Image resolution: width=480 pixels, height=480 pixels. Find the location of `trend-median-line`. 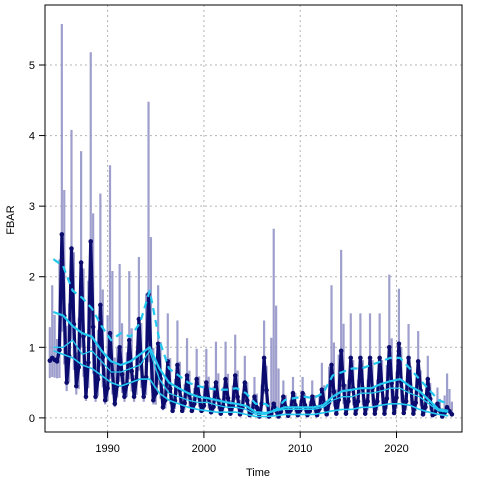

trend-median-line is located at coordinates (251, 377).